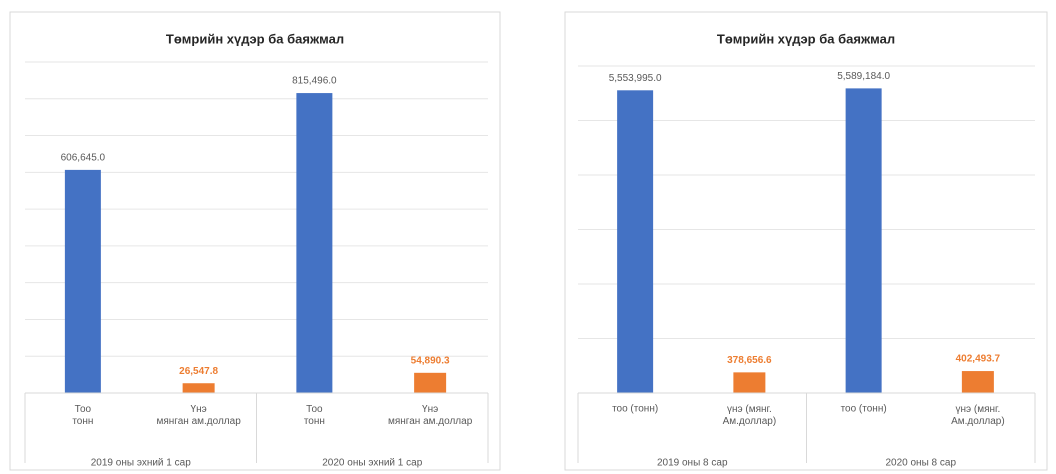  Describe the element at coordinates (198, 371) in the screenshot. I see `value-label: 26,547.8` at that location.